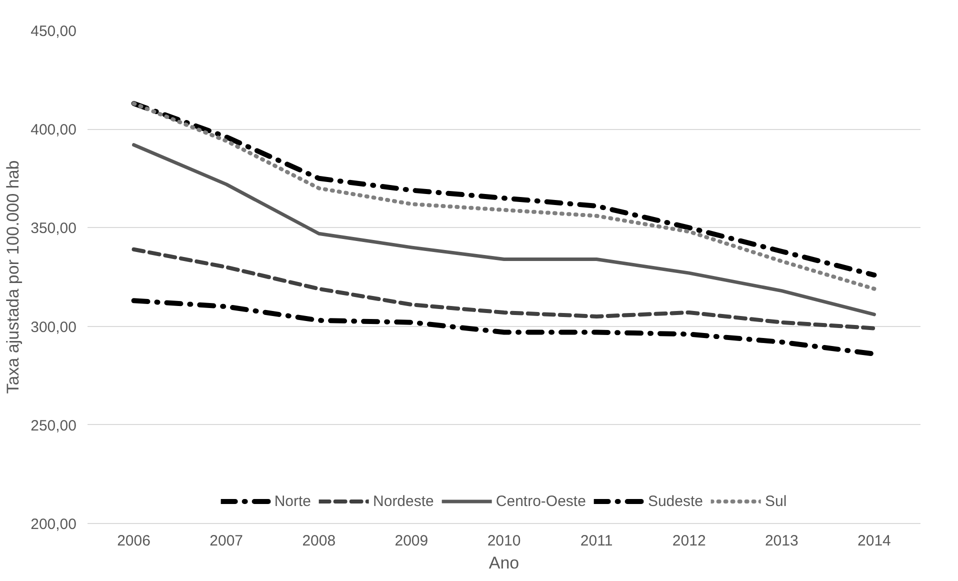 Image resolution: width=958 pixels, height=581 pixels. I want to click on legend-label: Sul, so click(775, 501).